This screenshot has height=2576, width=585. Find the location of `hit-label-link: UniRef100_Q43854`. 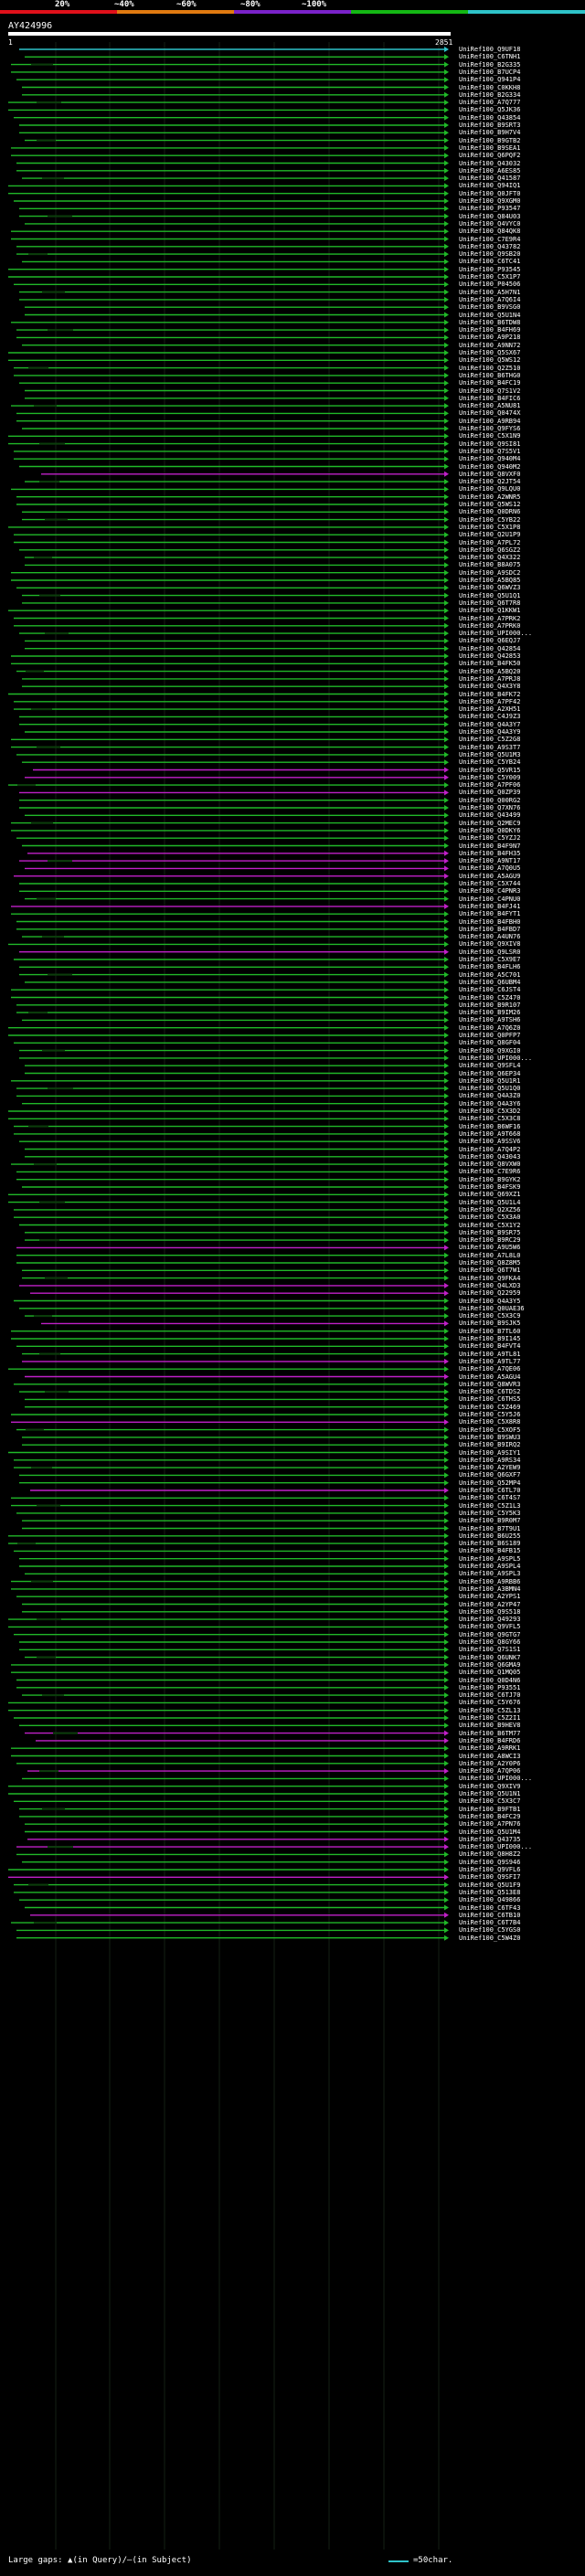

hit-label-link: UniRef100_Q43854 is located at coordinates (490, 117).